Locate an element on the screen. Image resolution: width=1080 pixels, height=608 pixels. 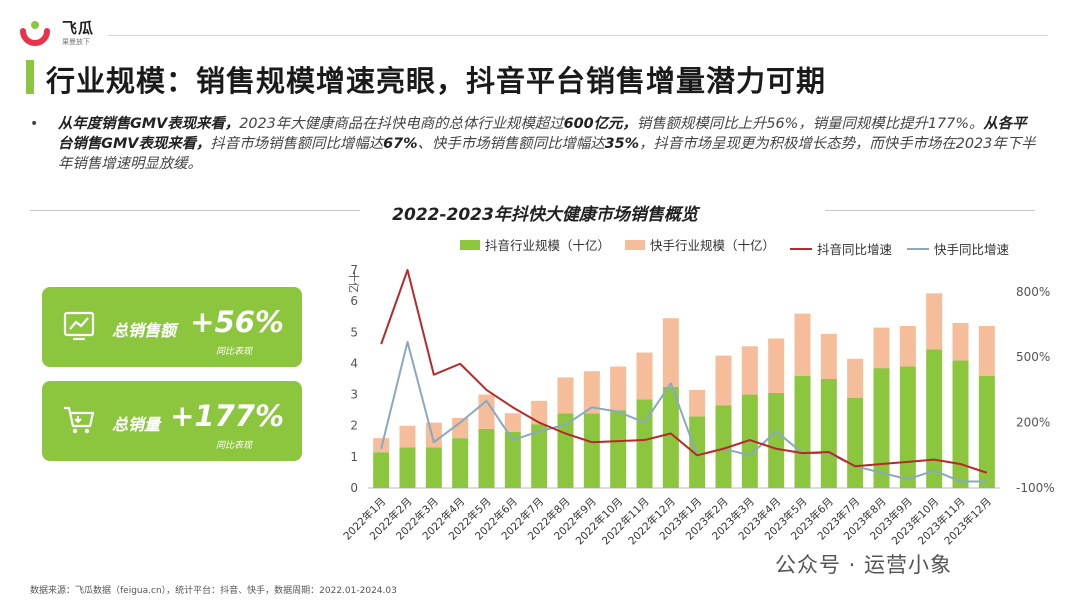
shopping-cart-icon is located at coordinates (79, 420).